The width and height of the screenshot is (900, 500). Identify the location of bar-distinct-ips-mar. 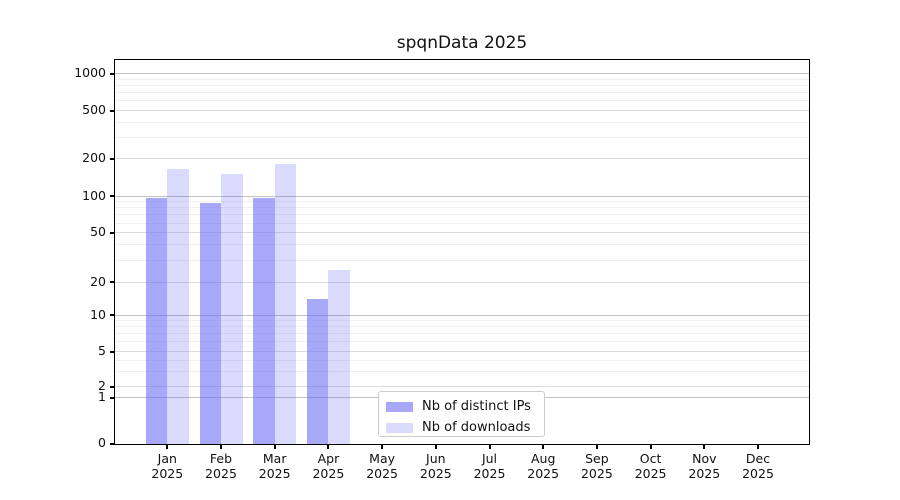
(264, 321).